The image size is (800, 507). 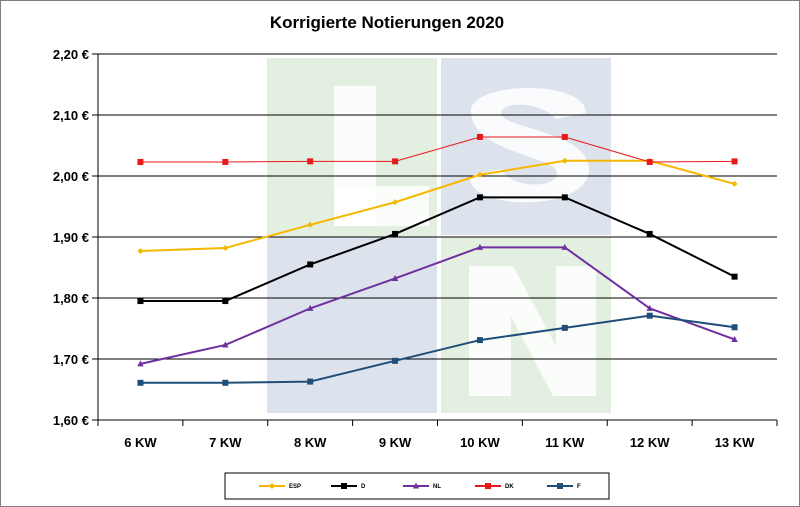 What do you see at coordinates (735, 442) in the screenshot?
I see `x-tick-label: 13 KW` at bounding box center [735, 442].